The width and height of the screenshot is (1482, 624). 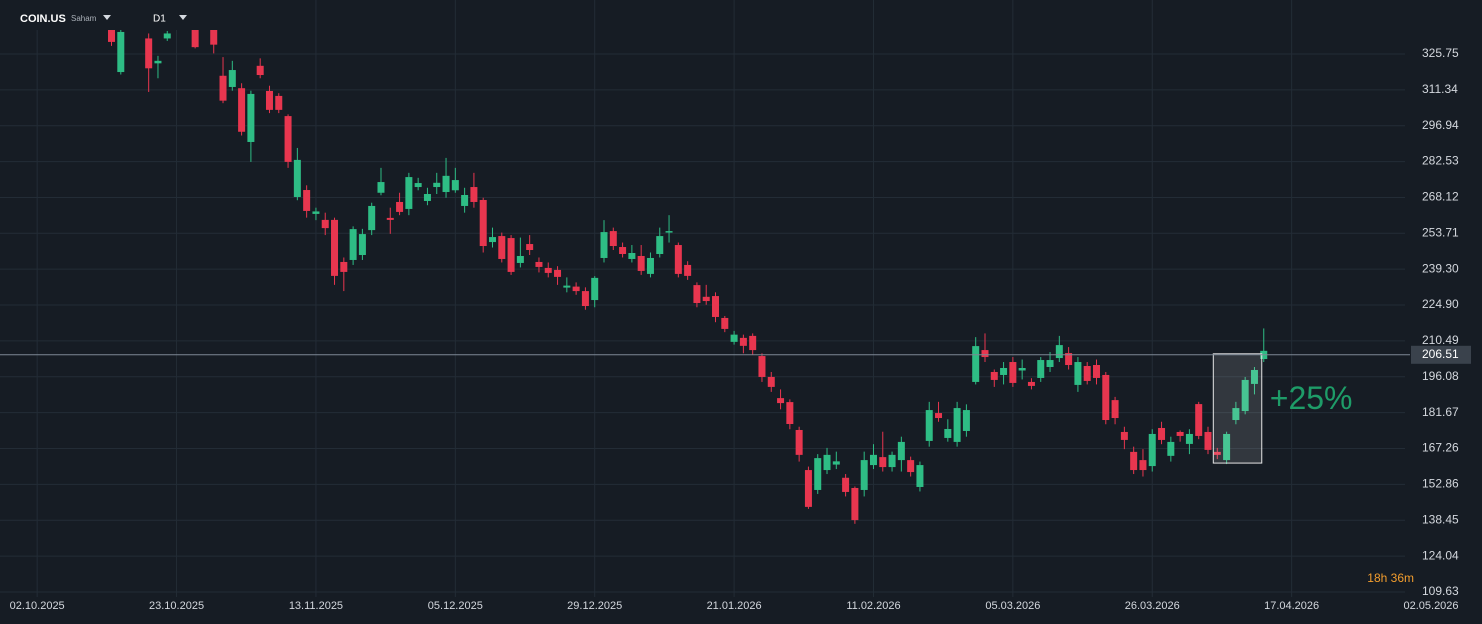 What do you see at coordinates (1440, 591) in the screenshot?
I see `y-tick-label: 109.63` at bounding box center [1440, 591].